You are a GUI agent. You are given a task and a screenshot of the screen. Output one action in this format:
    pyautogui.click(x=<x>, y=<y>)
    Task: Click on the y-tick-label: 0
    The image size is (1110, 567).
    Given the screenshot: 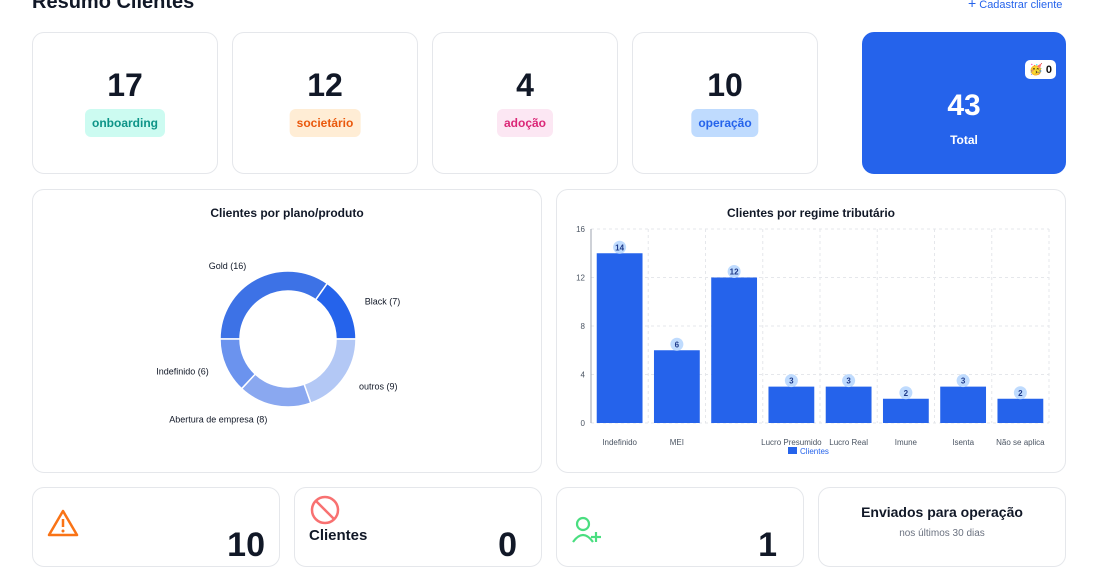 What is the action you would take?
    pyautogui.click(x=583, y=423)
    